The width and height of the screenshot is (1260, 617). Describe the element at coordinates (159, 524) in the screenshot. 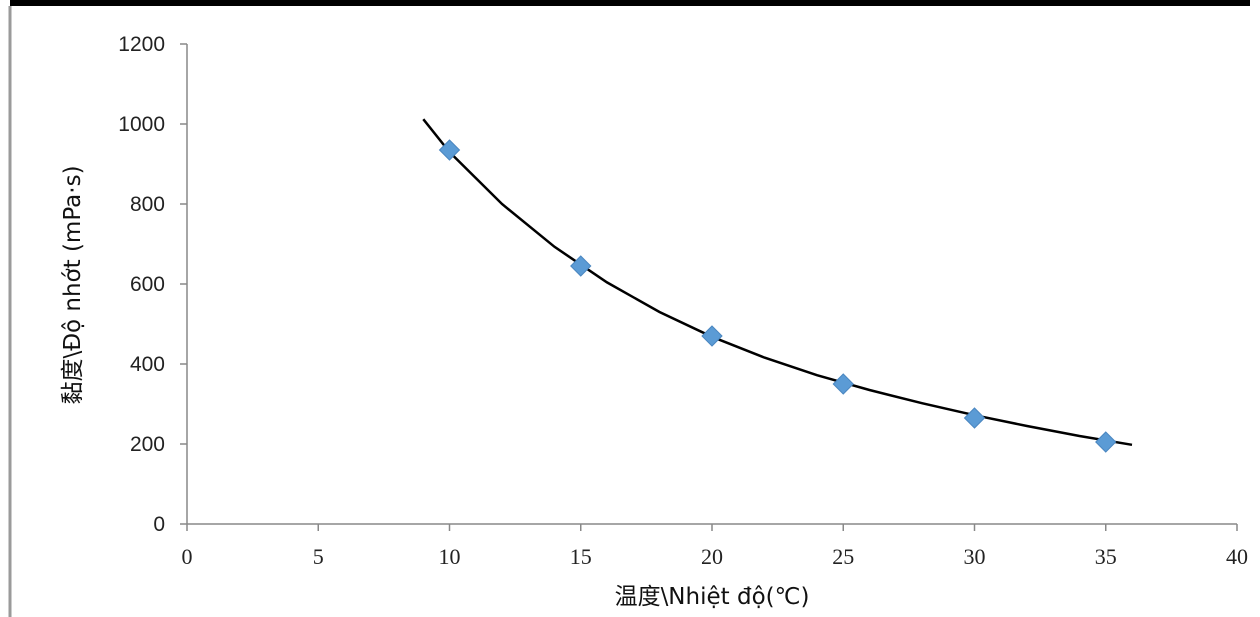

I see `y-tick-label: 0` at that location.